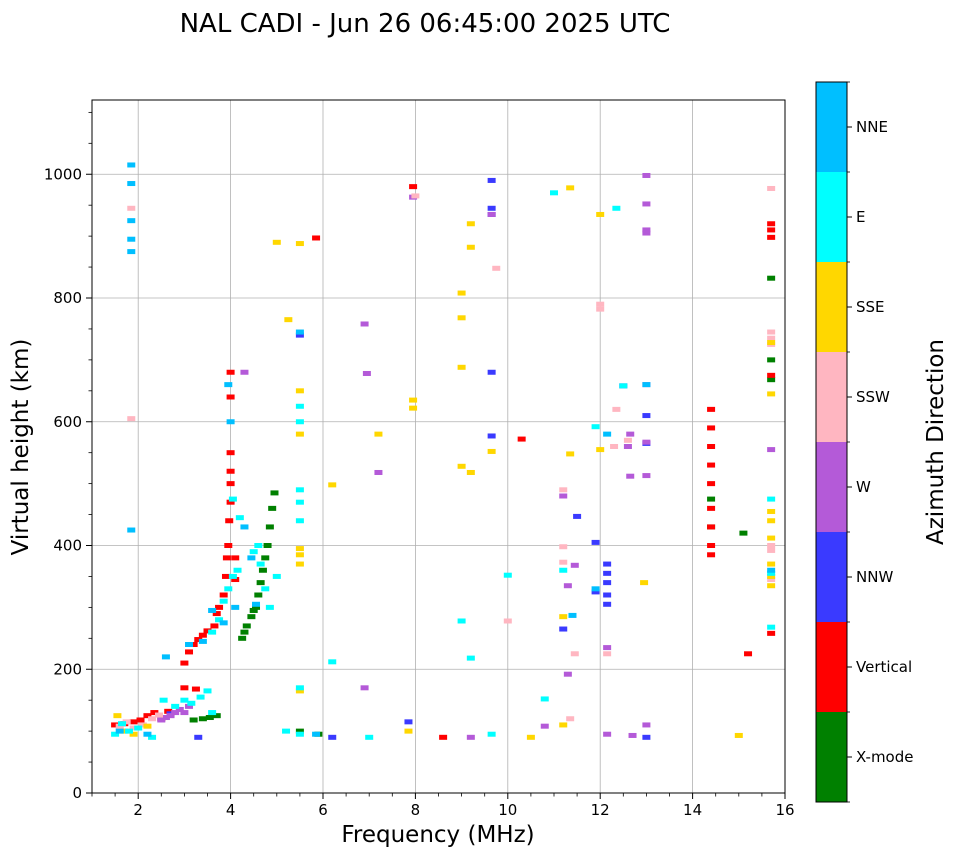  I want to click on x-axis: 2 4 6 8 10 12 14 16, so click(443, 806).